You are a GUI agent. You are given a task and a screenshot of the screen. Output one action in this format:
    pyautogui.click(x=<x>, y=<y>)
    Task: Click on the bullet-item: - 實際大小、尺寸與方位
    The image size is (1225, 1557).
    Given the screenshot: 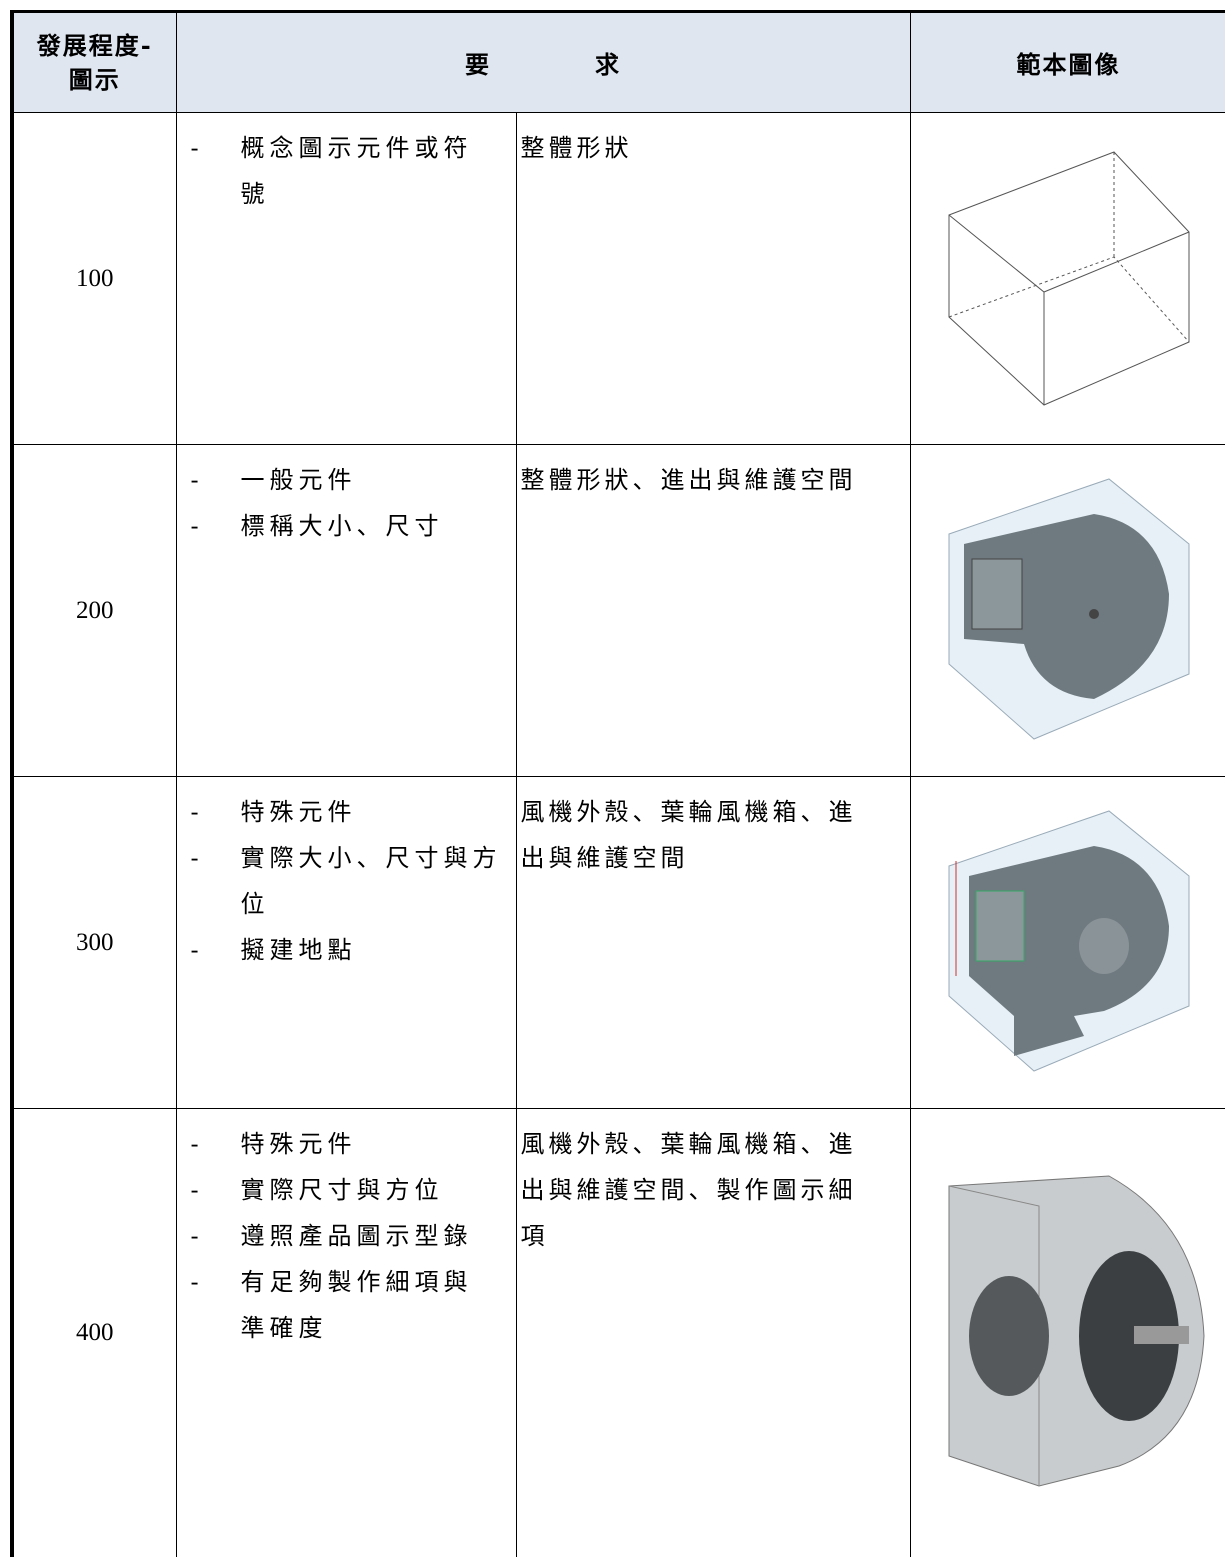 What is the action you would take?
    pyautogui.click(x=346, y=881)
    